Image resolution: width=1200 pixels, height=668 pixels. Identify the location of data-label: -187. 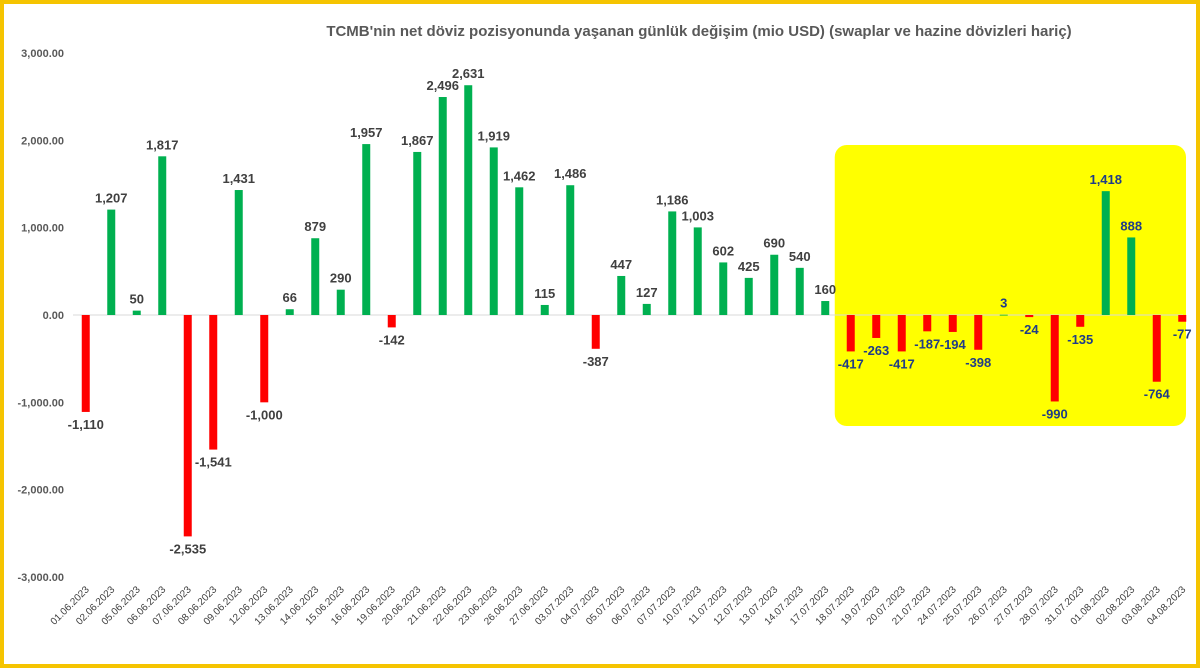
(927, 343).